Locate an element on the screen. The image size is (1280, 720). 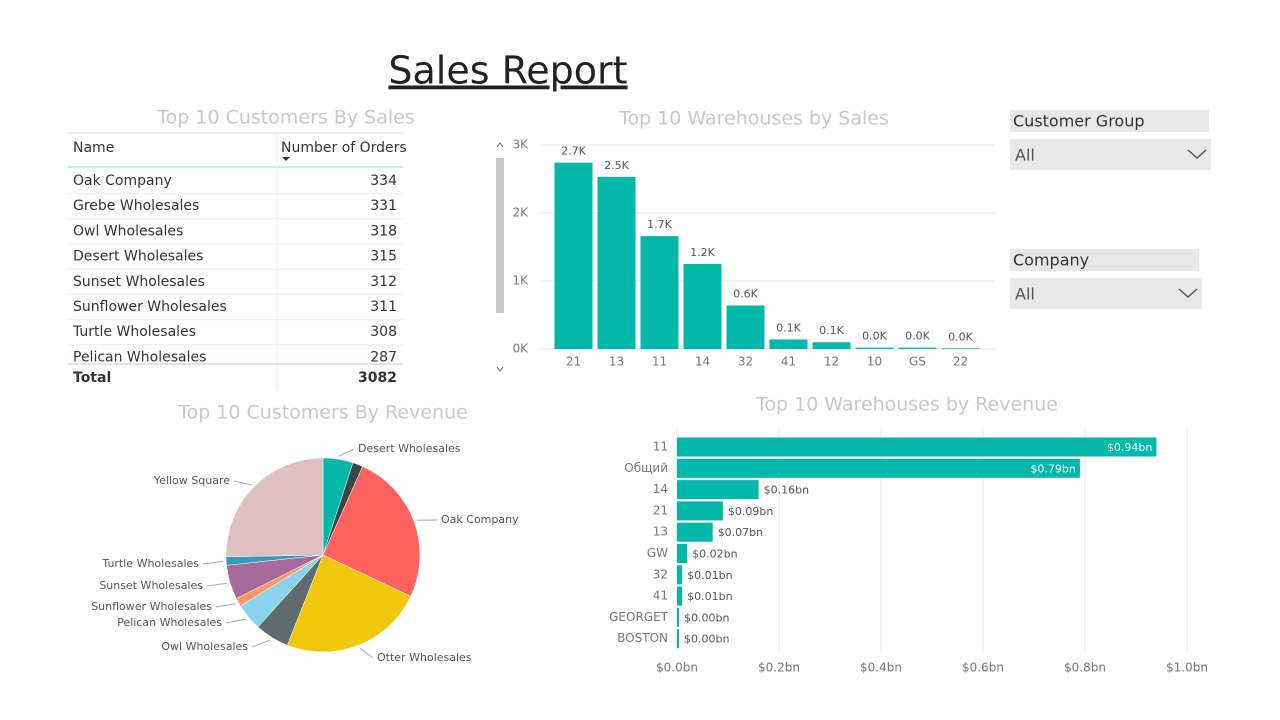
slice-label: Turtle Wholesales is located at coordinates (150, 563).